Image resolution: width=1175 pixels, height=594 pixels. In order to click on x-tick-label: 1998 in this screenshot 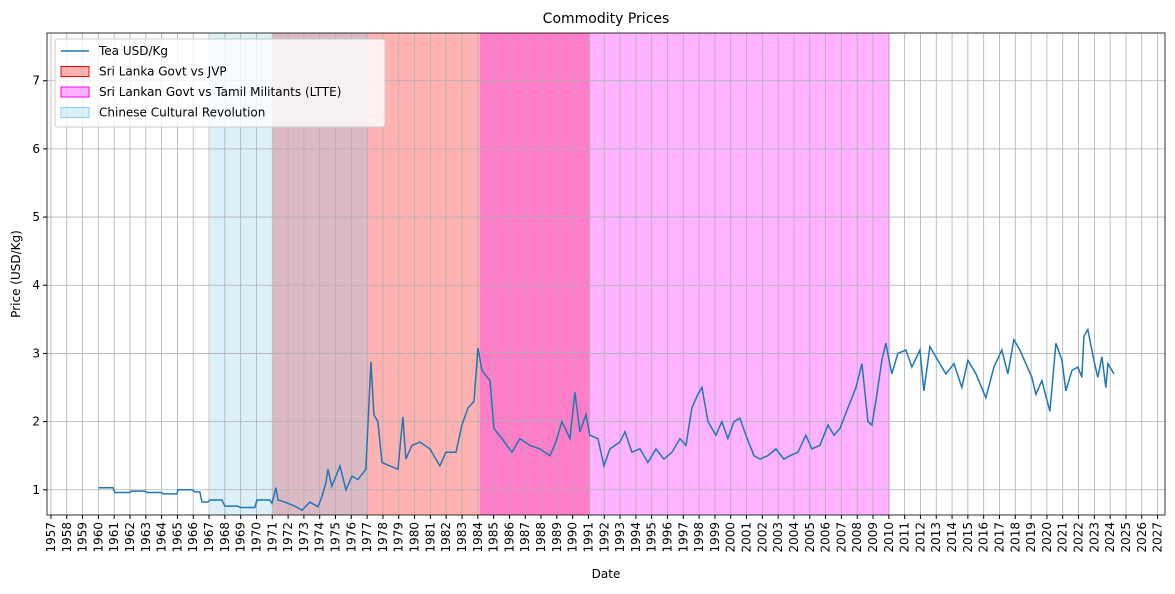, I will do `click(699, 537)`.